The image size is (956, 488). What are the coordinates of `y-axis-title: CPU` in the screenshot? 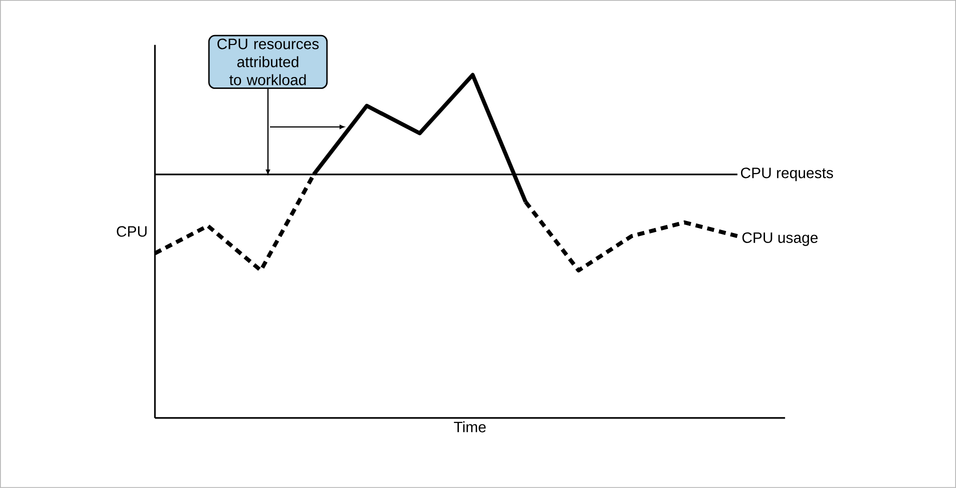 It's located at (131, 231).